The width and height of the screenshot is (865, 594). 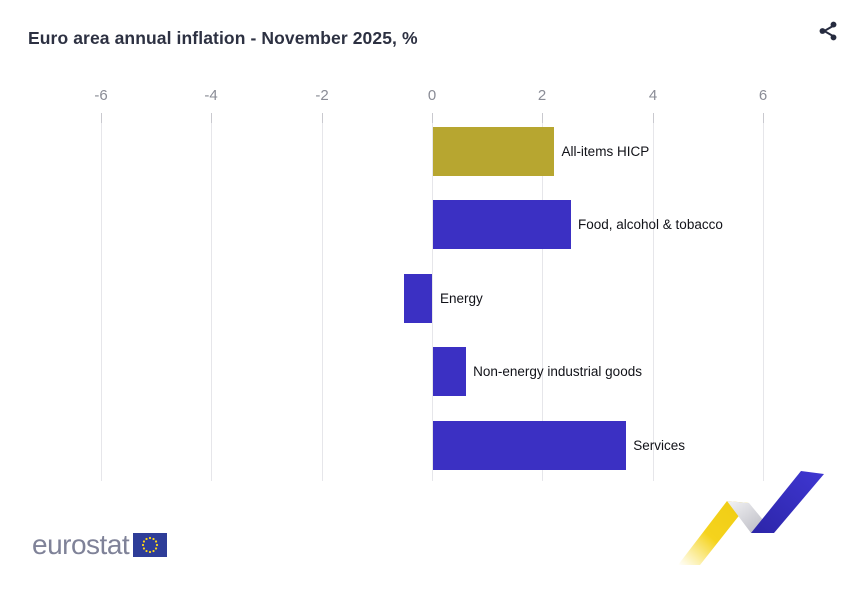 I want to click on bar-label: Food, alcohol & tobacco, so click(x=650, y=225).